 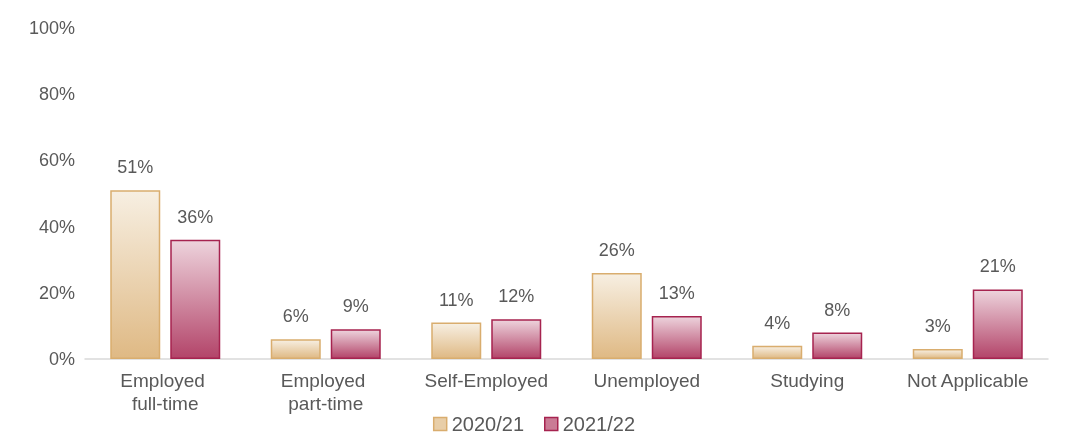 What do you see at coordinates (355, 306) in the screenshot?
I see `data-label: 9%` at bounding box center [355, 306].